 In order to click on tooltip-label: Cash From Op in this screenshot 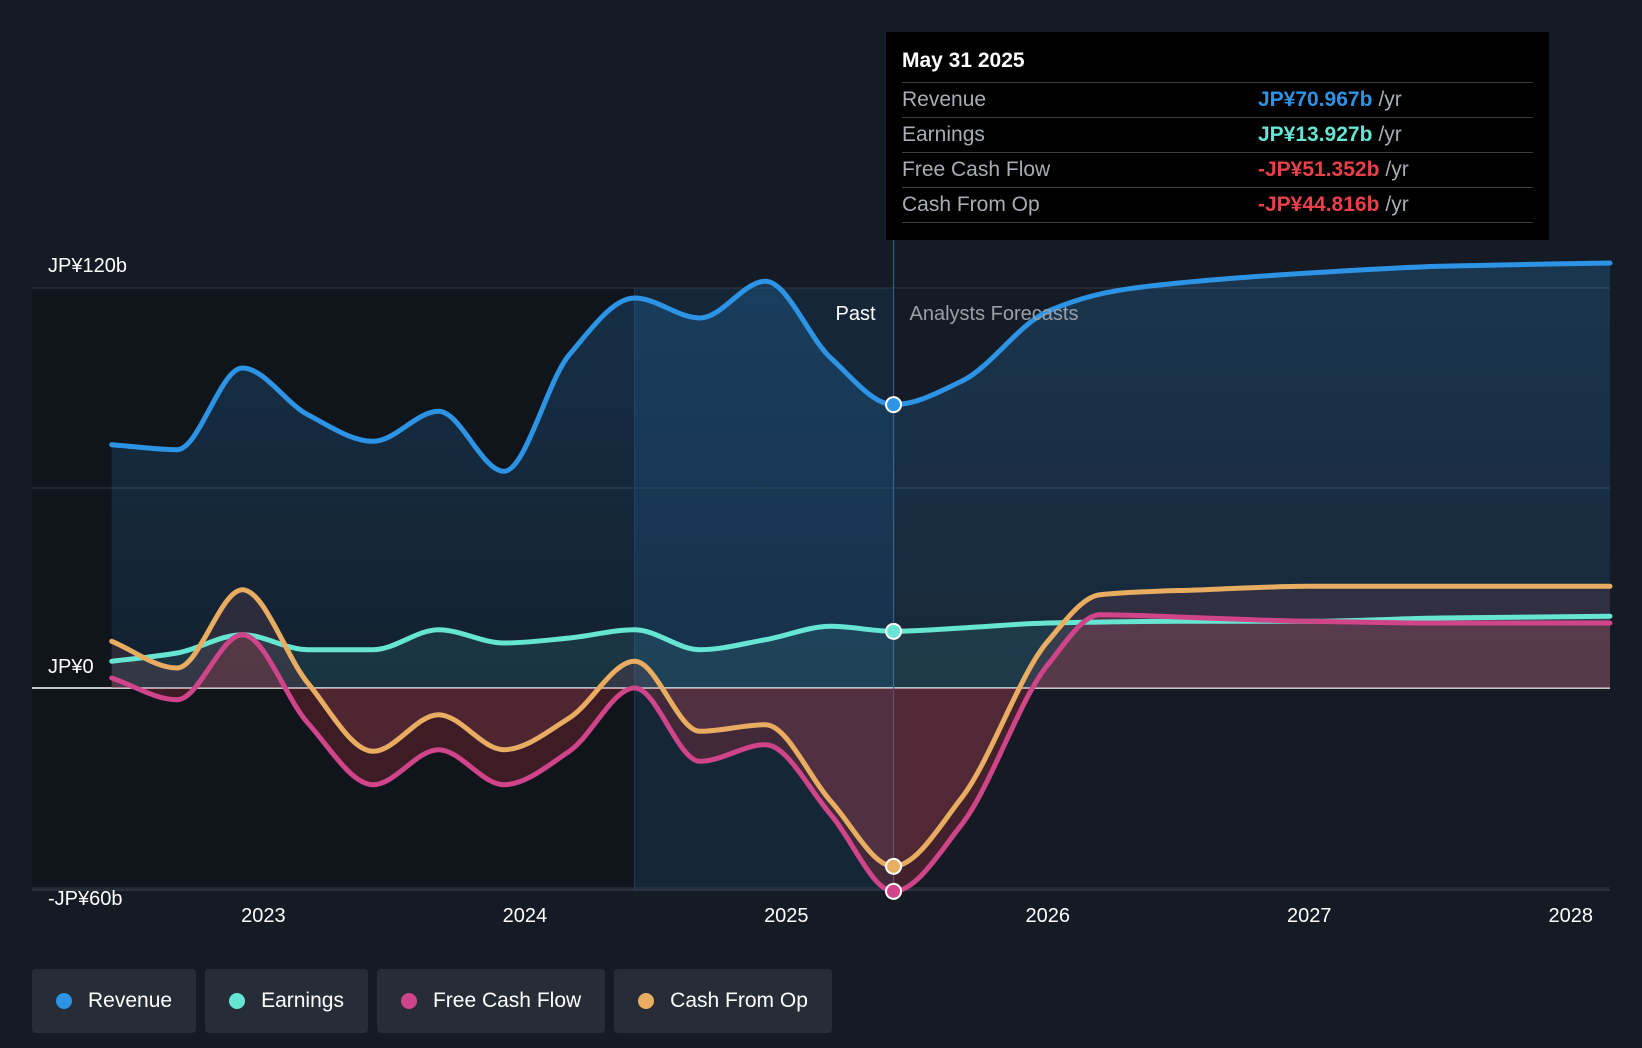, I will do `click(971, 204)`.